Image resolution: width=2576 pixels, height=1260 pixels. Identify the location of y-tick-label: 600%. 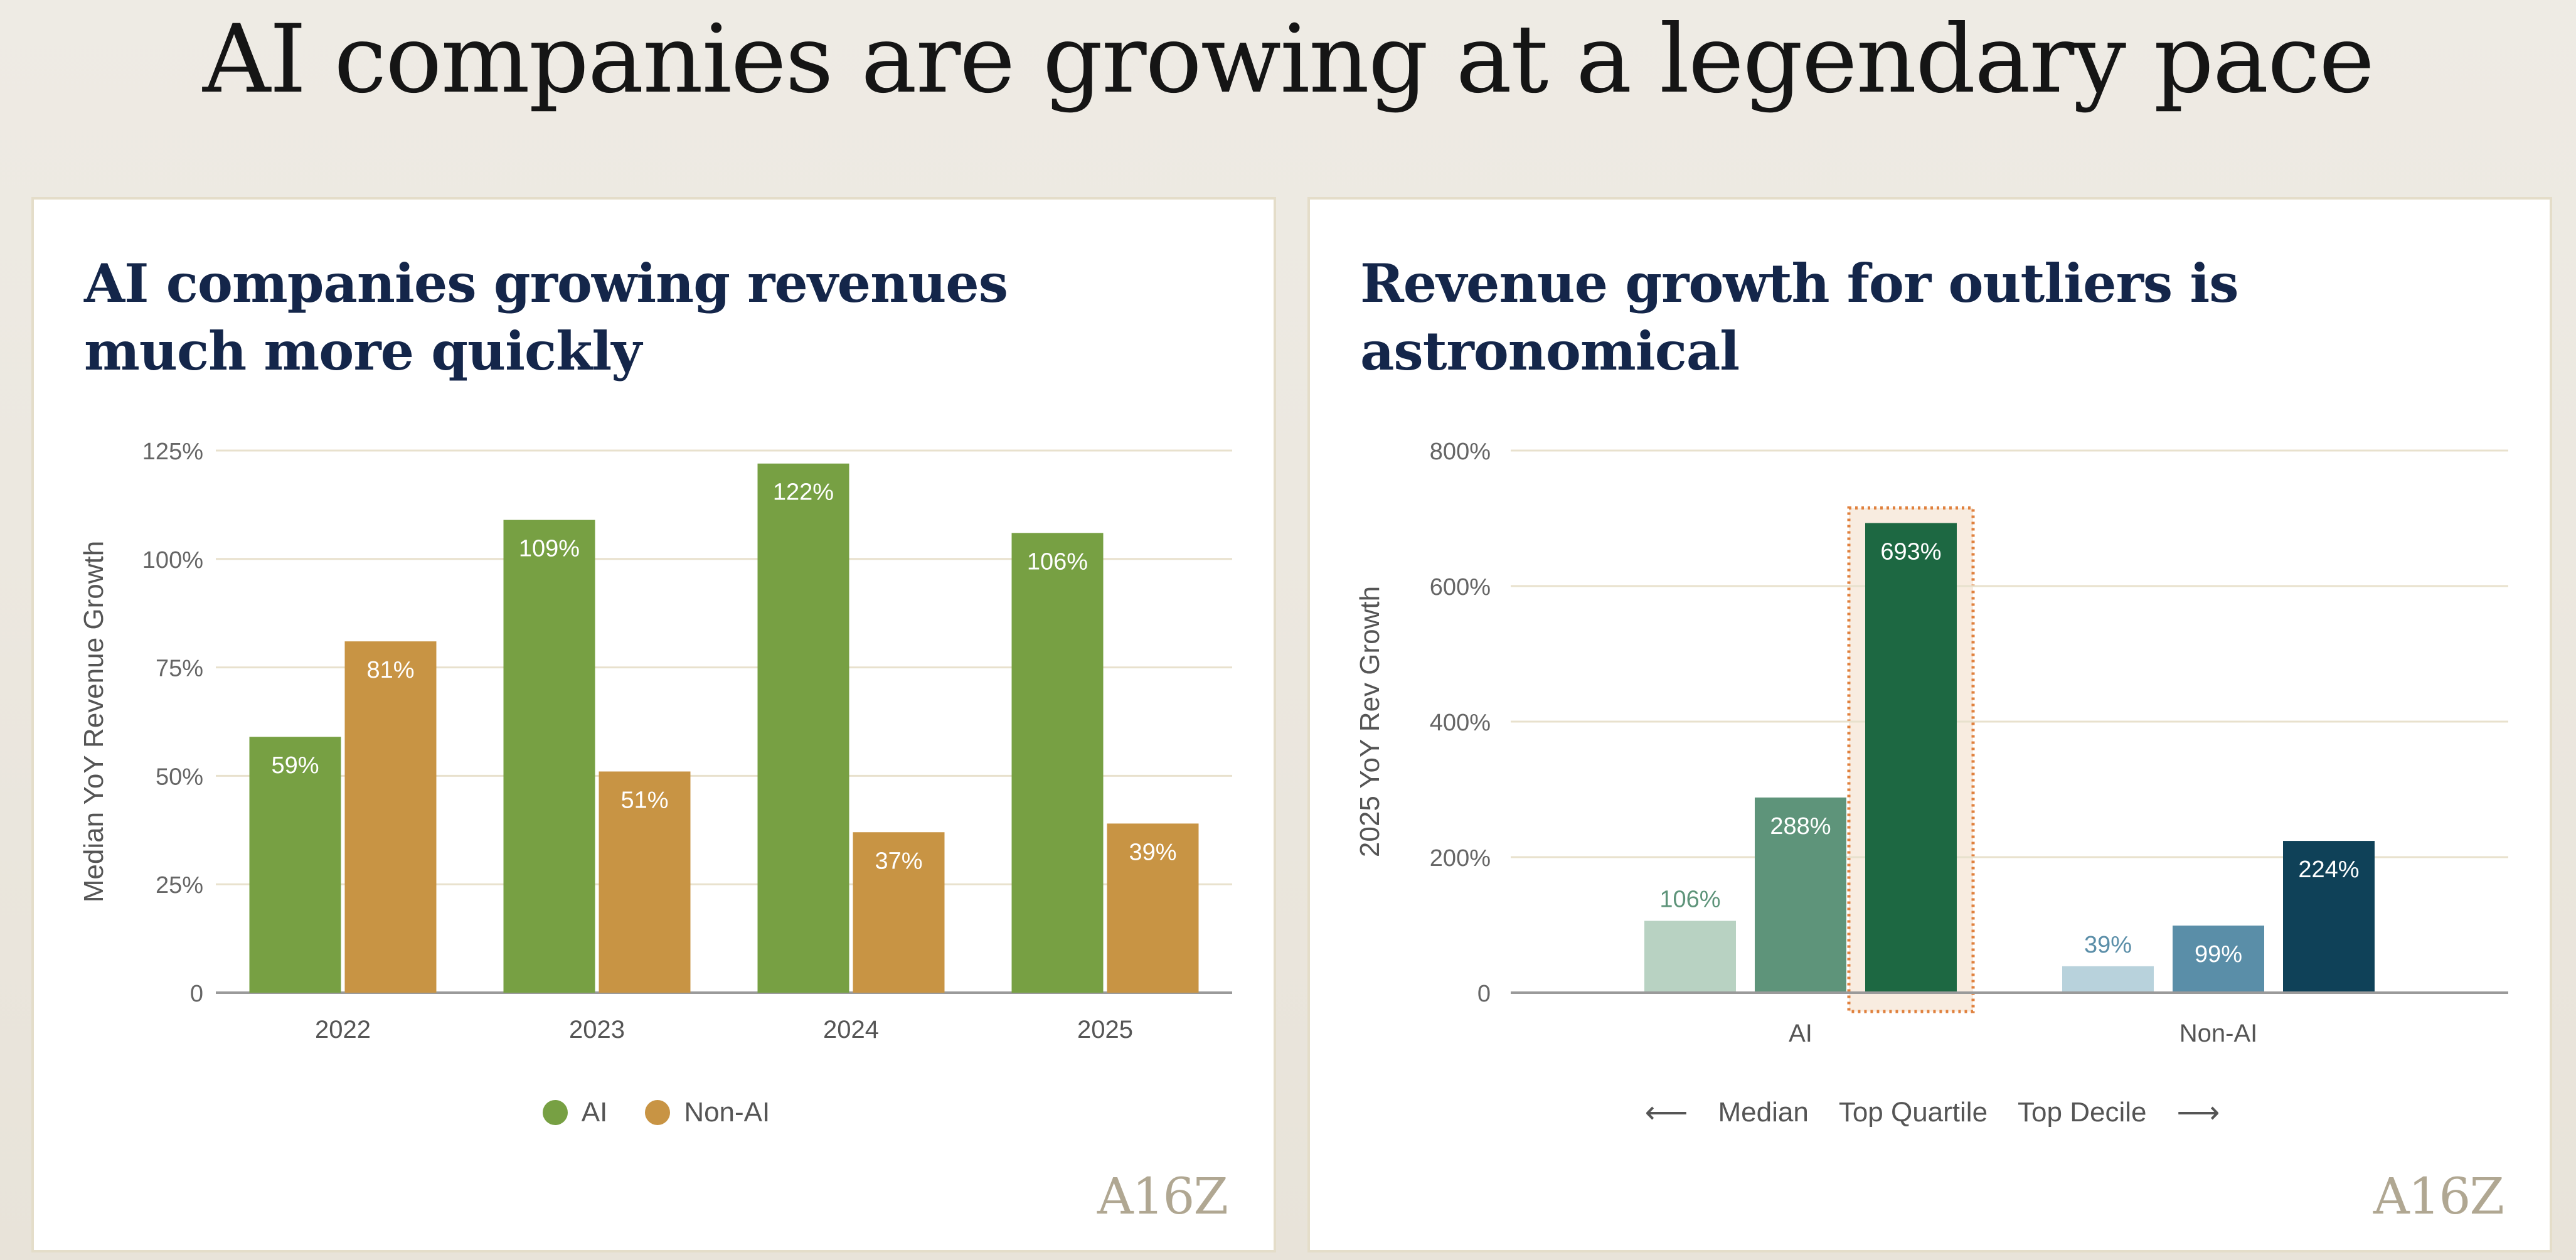
(1461, 587).